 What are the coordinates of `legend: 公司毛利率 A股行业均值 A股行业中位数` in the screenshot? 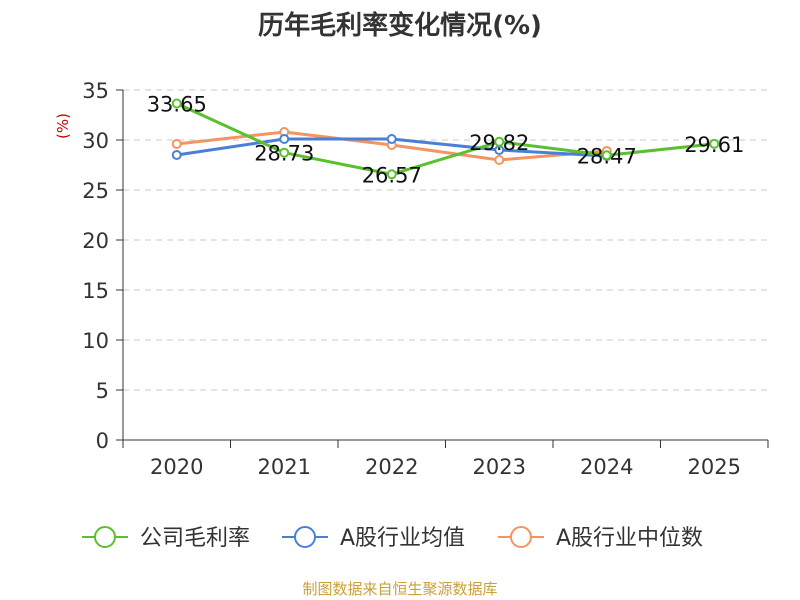 It's located at (392, 538).